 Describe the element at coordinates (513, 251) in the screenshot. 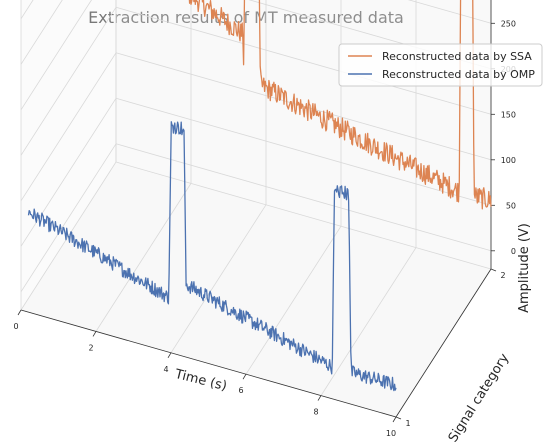

I see `z-tick-label: 0` at that location.